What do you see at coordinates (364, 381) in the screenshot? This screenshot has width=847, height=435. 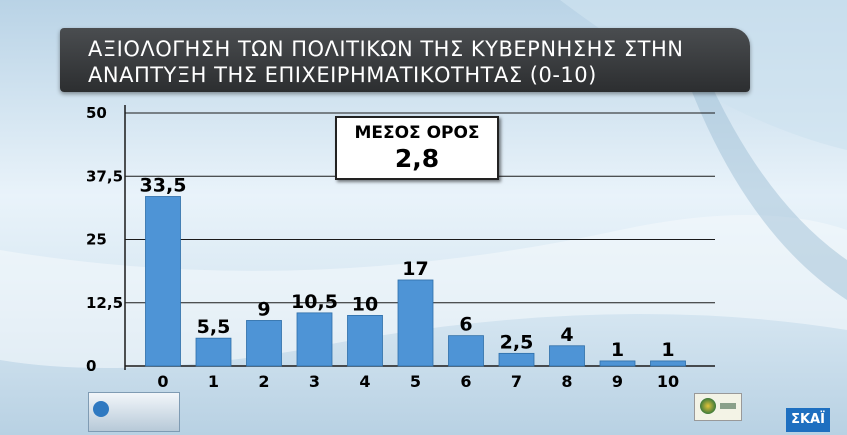 I see `x-tick-label-4: 4` at bounding box center [364, 381].